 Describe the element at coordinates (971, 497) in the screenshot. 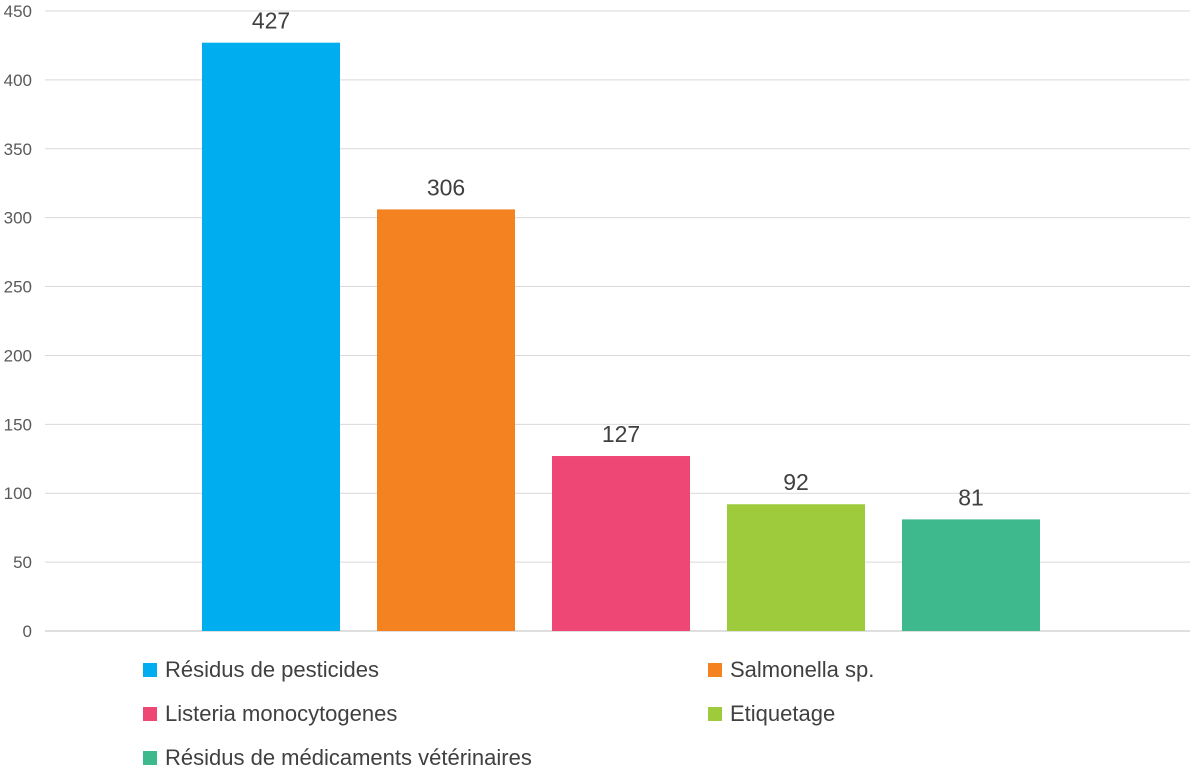

I see `data-label: 81` at that location.